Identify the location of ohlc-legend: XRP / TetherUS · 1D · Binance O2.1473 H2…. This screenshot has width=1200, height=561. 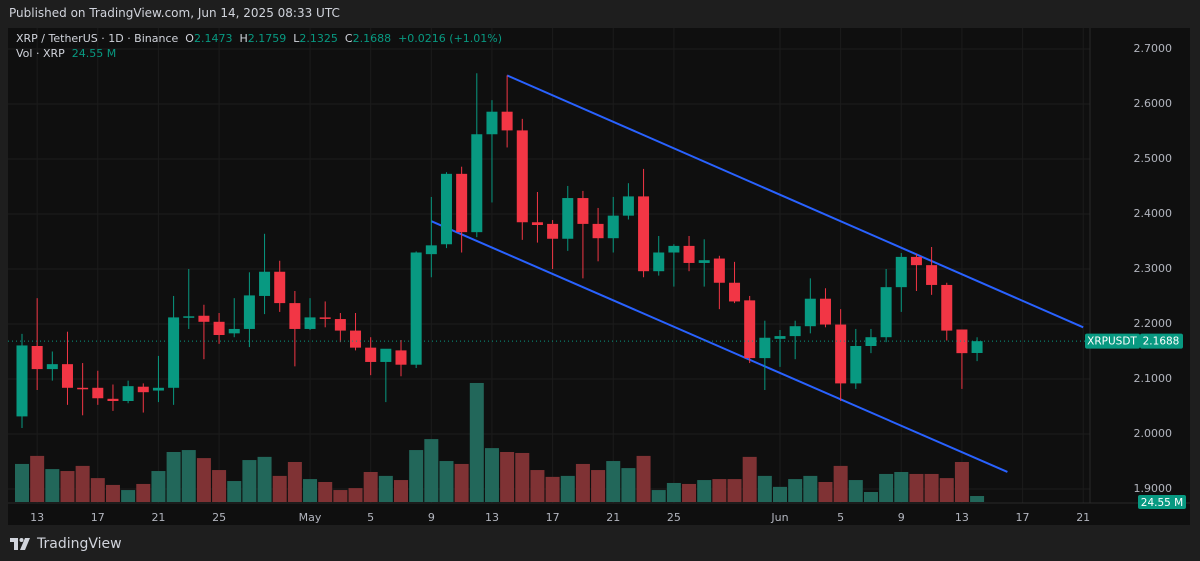
(259, 38).